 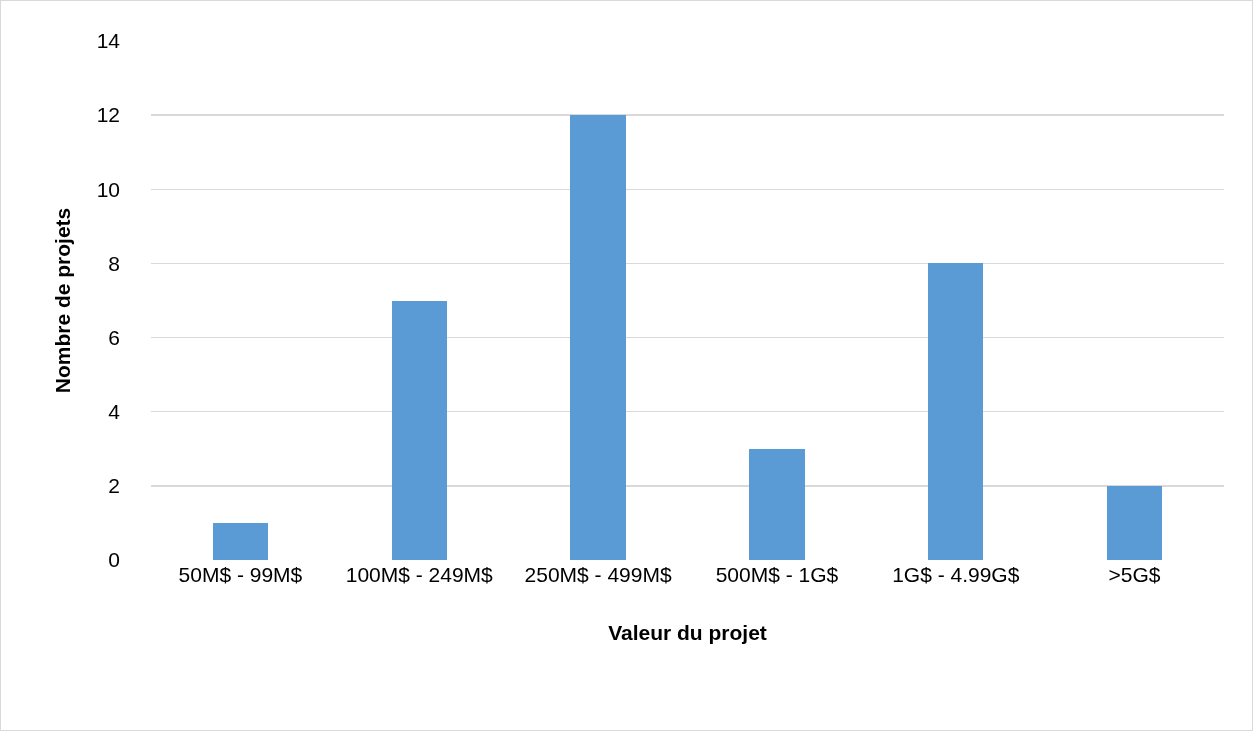 What do you see at coordinates (108, 189) in the screenshot?
I see `y-tick-label: 10` at bounding box center [108, 189].